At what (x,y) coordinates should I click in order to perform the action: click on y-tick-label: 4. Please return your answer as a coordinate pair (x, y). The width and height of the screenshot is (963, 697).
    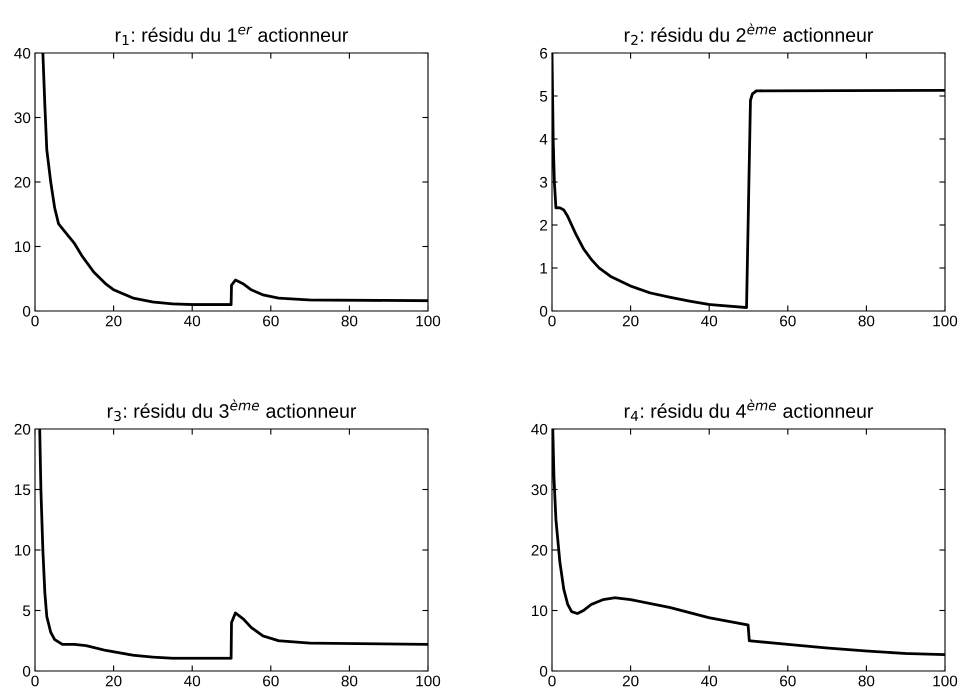
    Looking at the image, I should click on (544, 139).